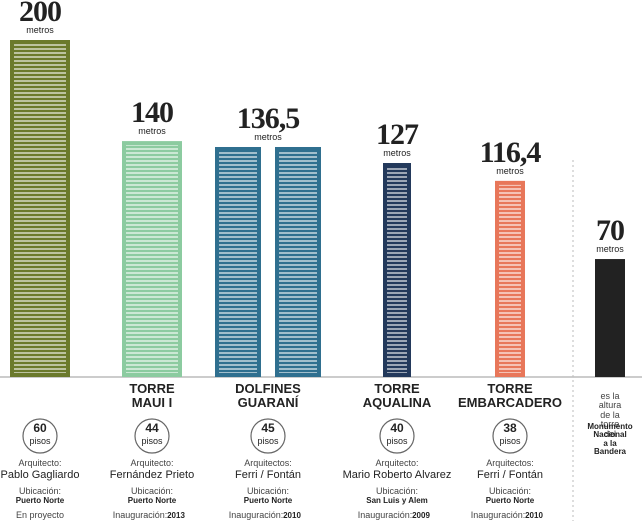  I want to click on inauguration: 2013, so click(176, 515).